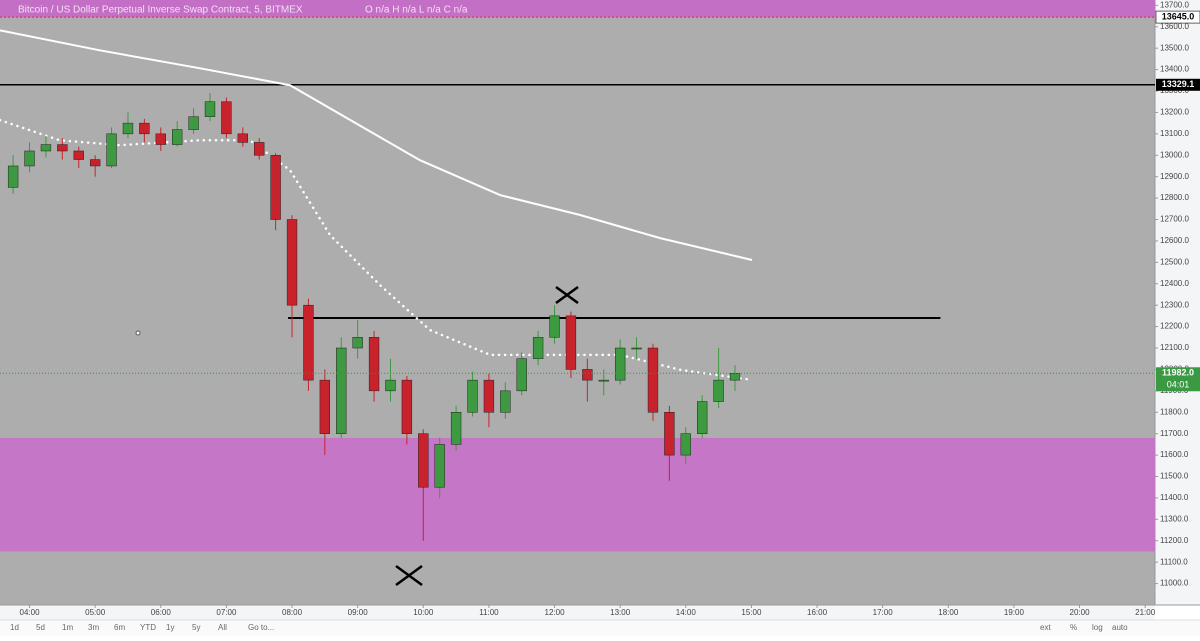 The height and width of the screenshot is (641, 1200). What do you see at coordinates (292, 612) in the screenshot?
I see `x-tick-label: 08:00` at bounding box center [292, 612].